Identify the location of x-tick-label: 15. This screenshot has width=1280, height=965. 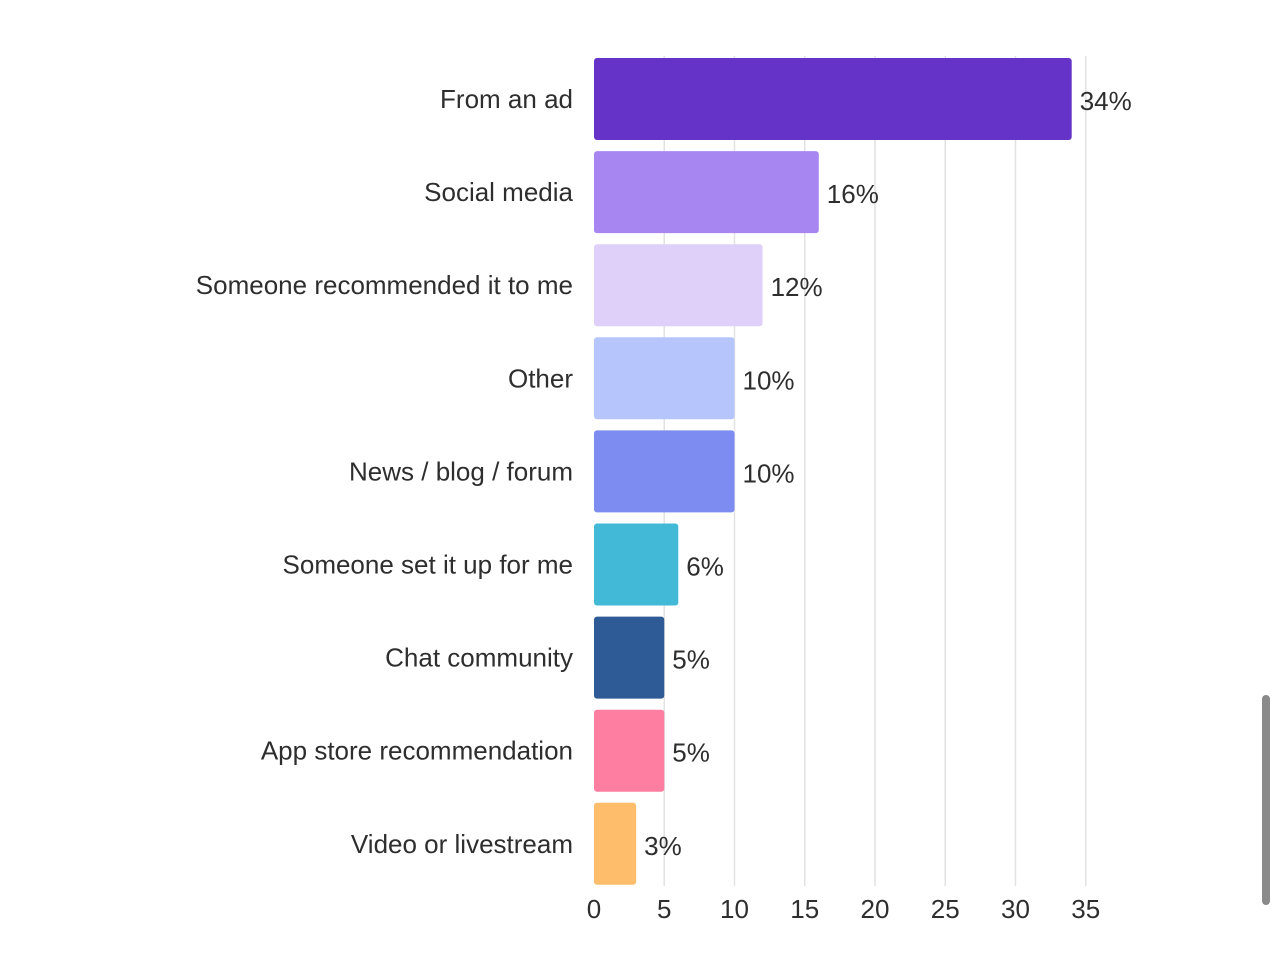
(804, 909).